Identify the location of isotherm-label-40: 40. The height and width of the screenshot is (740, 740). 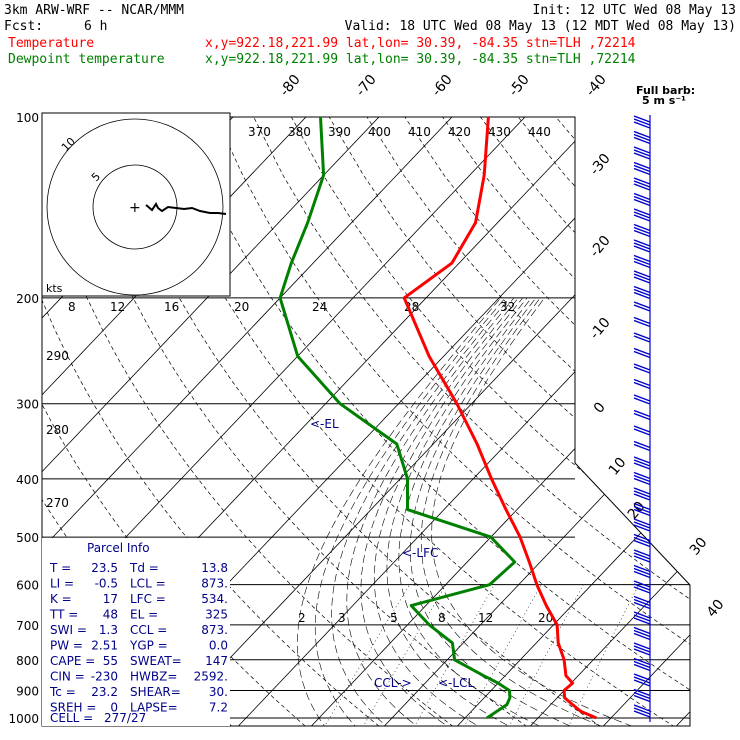
(716, 609).